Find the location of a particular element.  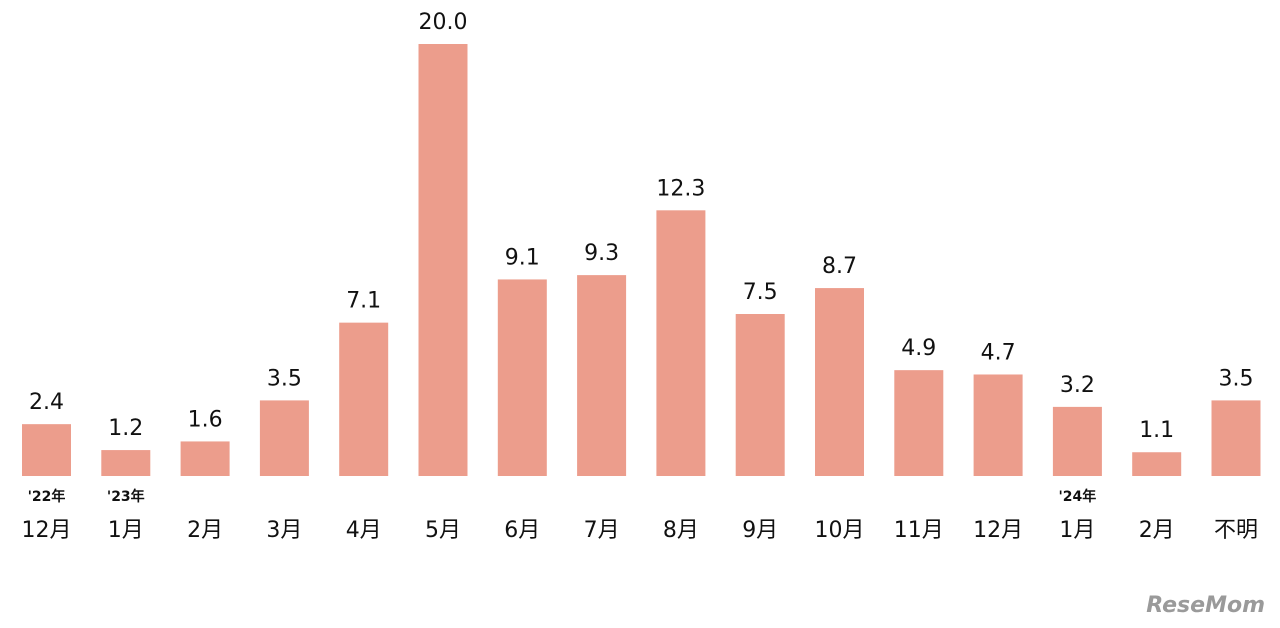

category-note: '23年 is located at coordinates (126, 496).